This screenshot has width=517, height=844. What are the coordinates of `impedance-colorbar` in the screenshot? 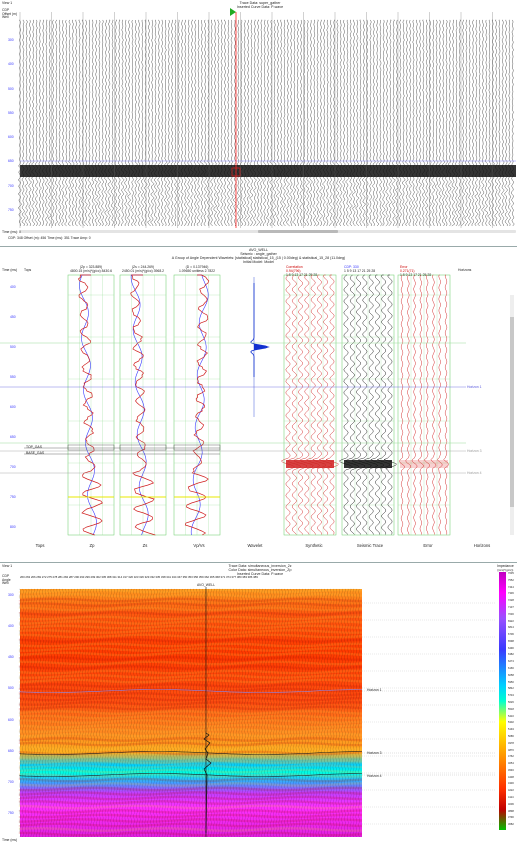 It's located at (502, 701).